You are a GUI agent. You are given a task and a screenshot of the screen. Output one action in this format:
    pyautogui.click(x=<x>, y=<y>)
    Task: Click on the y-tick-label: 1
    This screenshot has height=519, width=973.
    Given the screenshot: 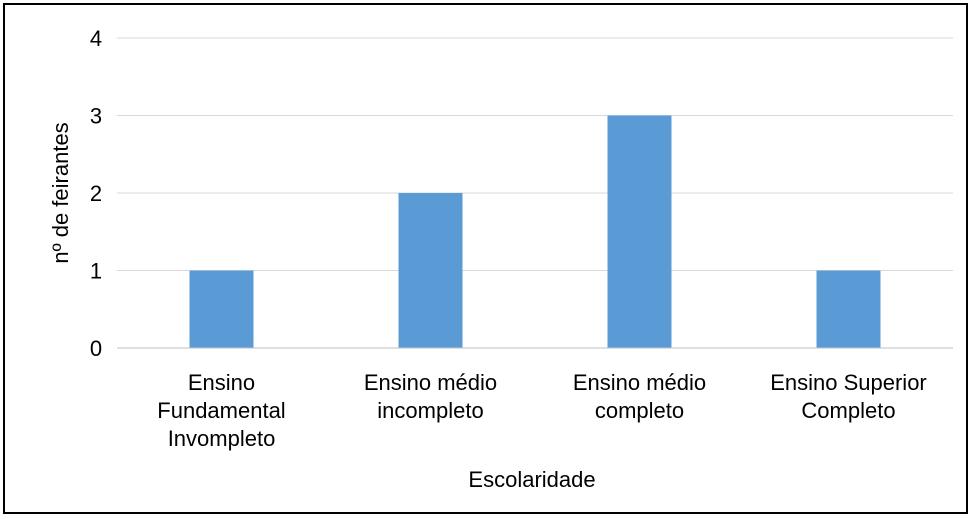 What is the action you would take?
    pyautogui.click(x=96, y=271)
    